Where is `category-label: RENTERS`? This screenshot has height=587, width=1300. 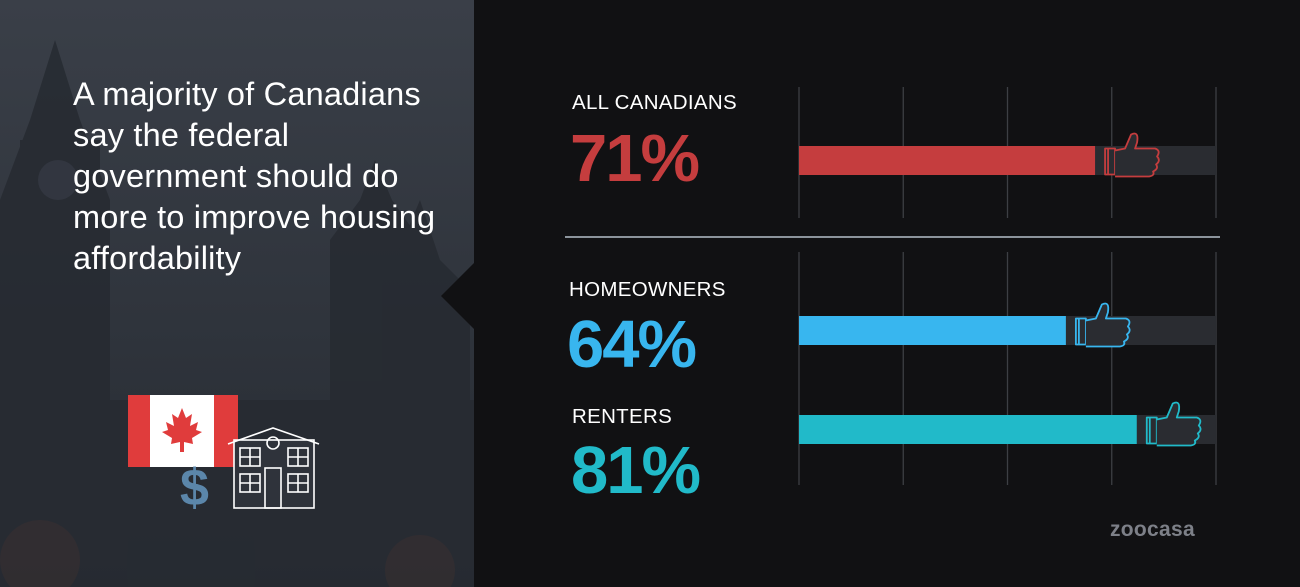 category-label: RENTERS is located at coordinates (622, 416).